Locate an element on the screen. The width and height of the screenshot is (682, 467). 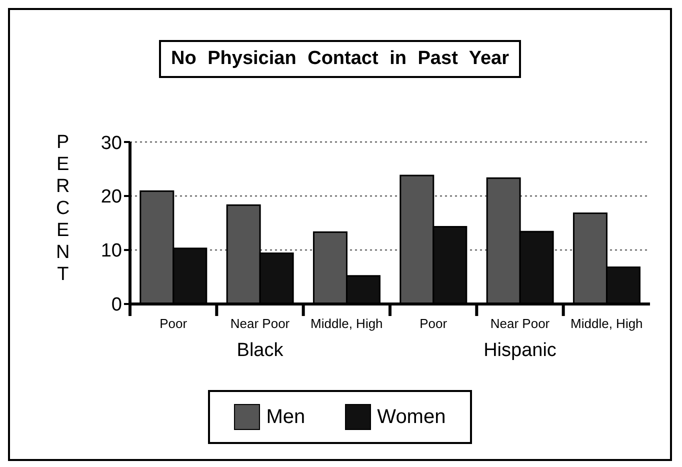
text: Hispanic is located at coordinates (520, 351).